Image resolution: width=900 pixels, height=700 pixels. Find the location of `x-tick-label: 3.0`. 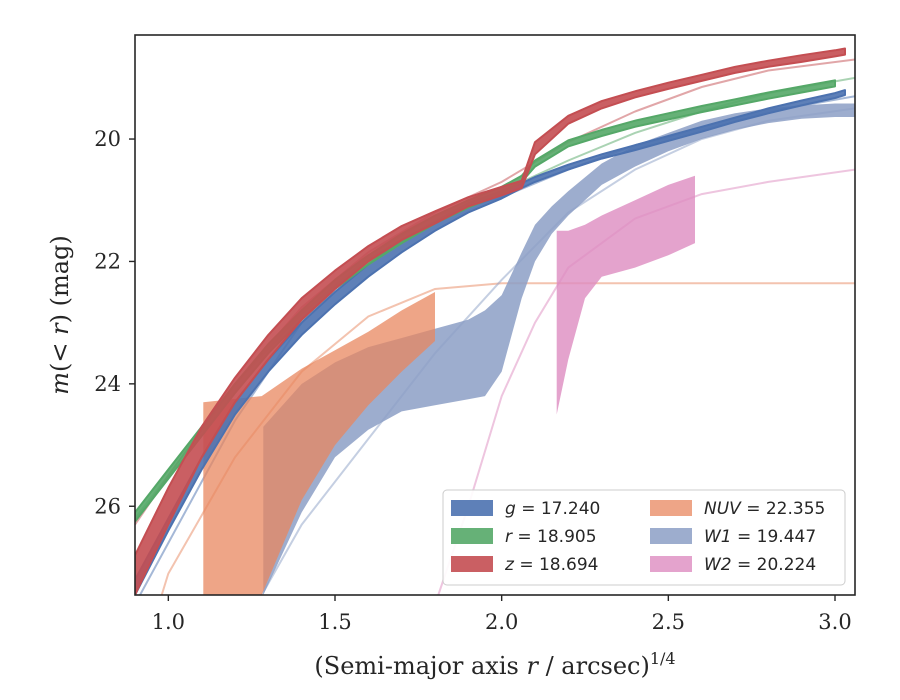

x-tick-label: 3.0 is located at coordinates (834, 622).